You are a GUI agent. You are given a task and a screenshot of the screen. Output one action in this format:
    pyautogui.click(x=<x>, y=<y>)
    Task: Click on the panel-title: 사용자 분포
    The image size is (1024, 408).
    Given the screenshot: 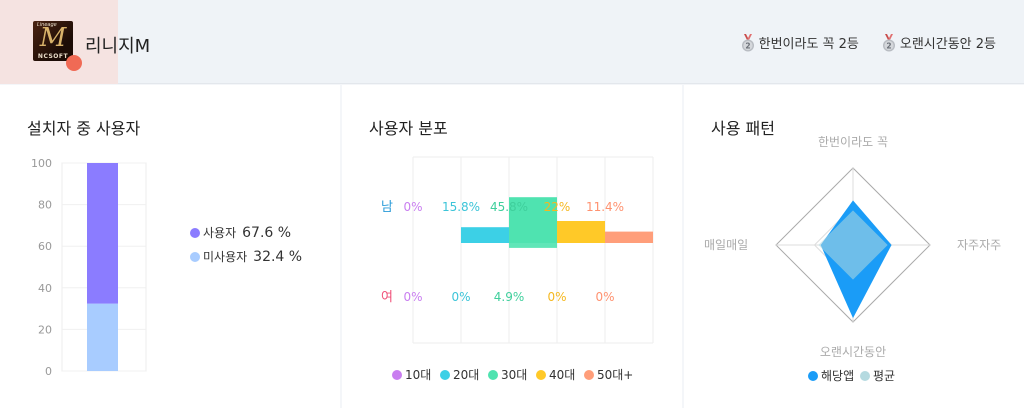 What is the action you would take?
    pyautogui.click(x=408, y=128)
    